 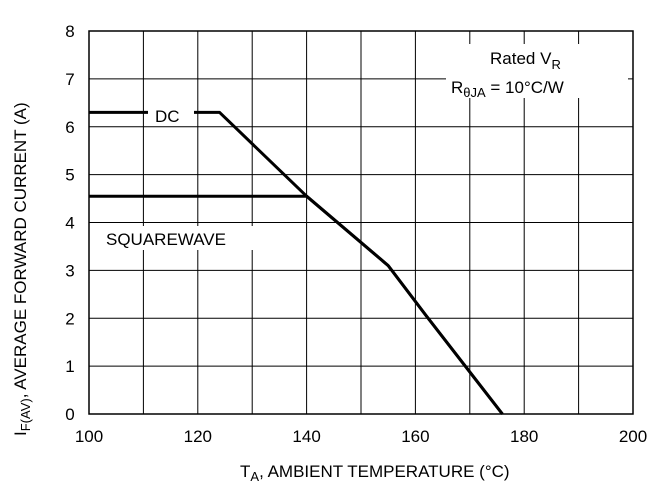 I want to click on annotation-bg, so click(x=537, y=71).